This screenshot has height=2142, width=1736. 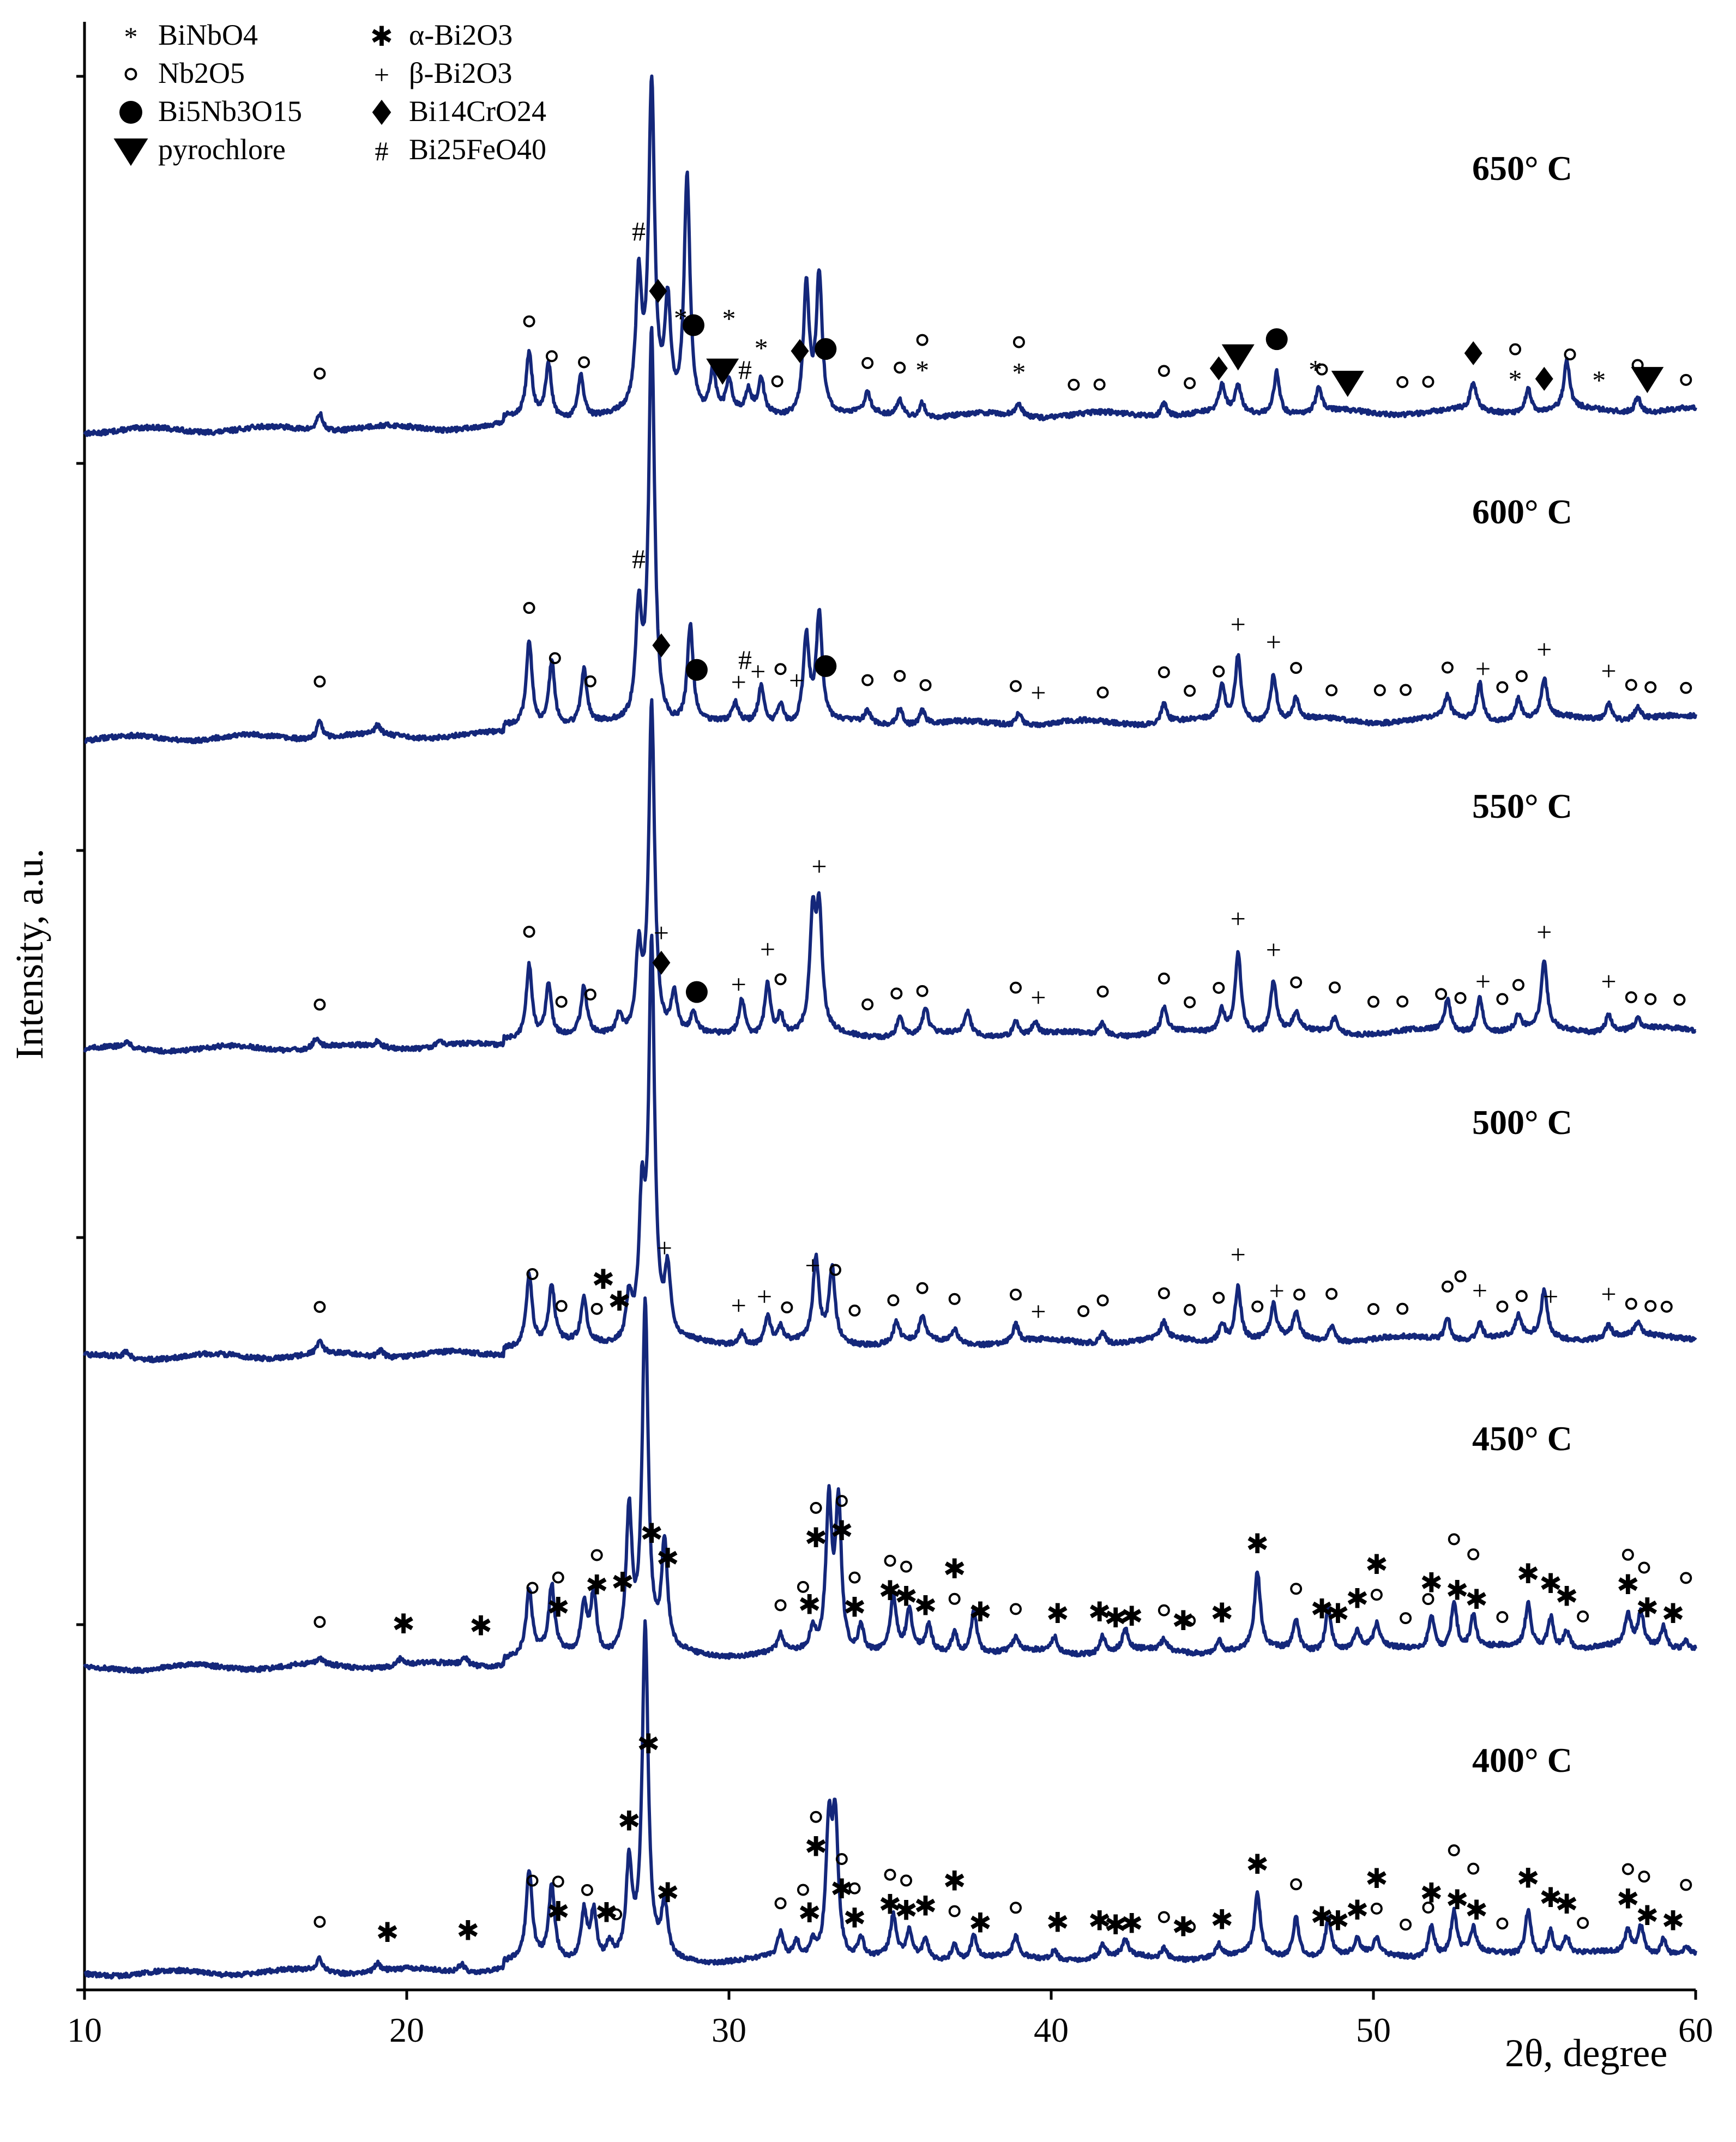 I want to click on legend-entry: α-Bi2O3, so click(x=461, y=35).